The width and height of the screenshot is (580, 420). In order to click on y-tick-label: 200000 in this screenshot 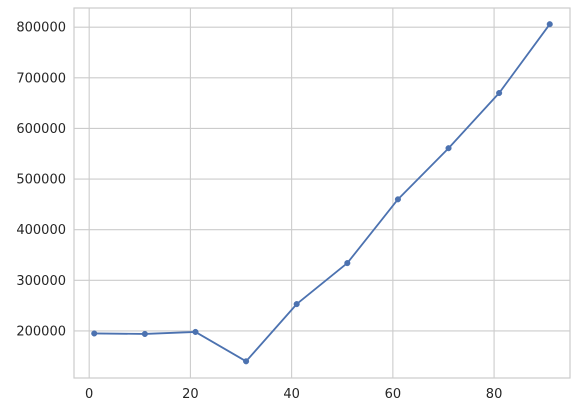, I will do `click(41, 331)`.